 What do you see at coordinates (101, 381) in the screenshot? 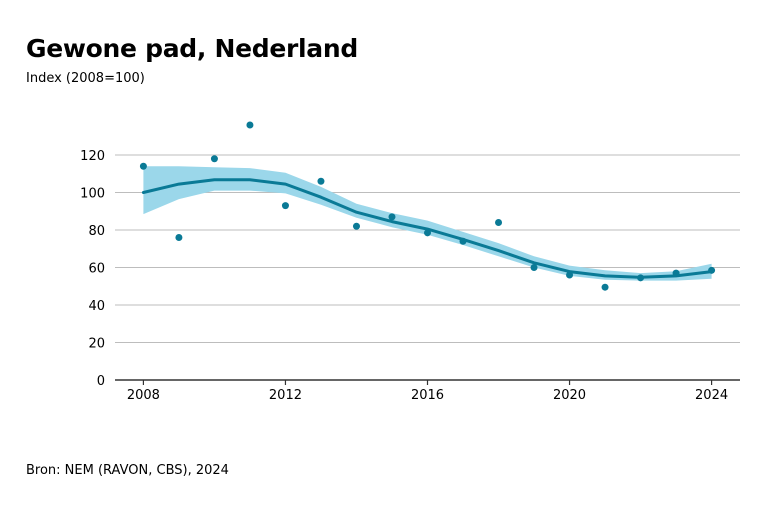
I see `y-tick-label: 0` at bounding box center [101, 381].